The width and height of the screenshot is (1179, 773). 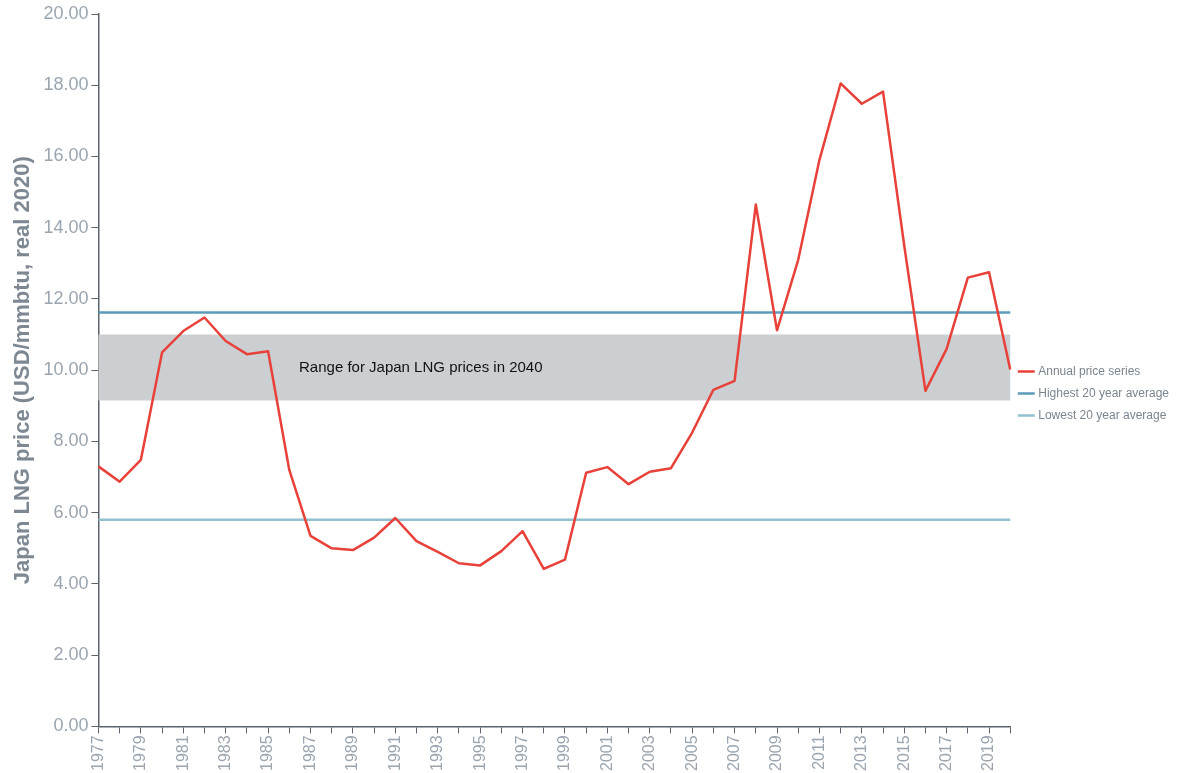 What do you see at coordinates (71, 511) in the screenshot?
I see `y-tick-label: 6.00` at bounding box center [71, 511].